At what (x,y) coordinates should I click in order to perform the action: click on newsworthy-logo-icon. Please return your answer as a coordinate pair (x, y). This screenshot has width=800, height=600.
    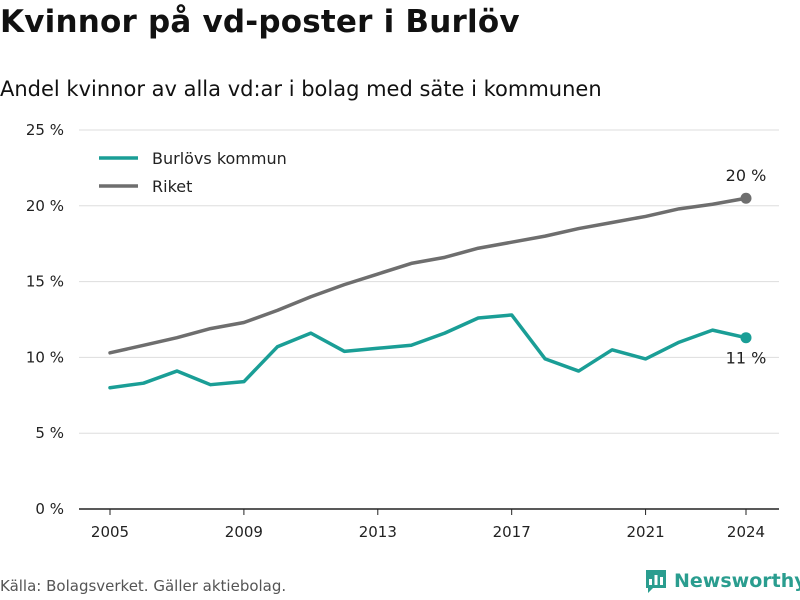
    Looking at the image, I should click on (656, 581).